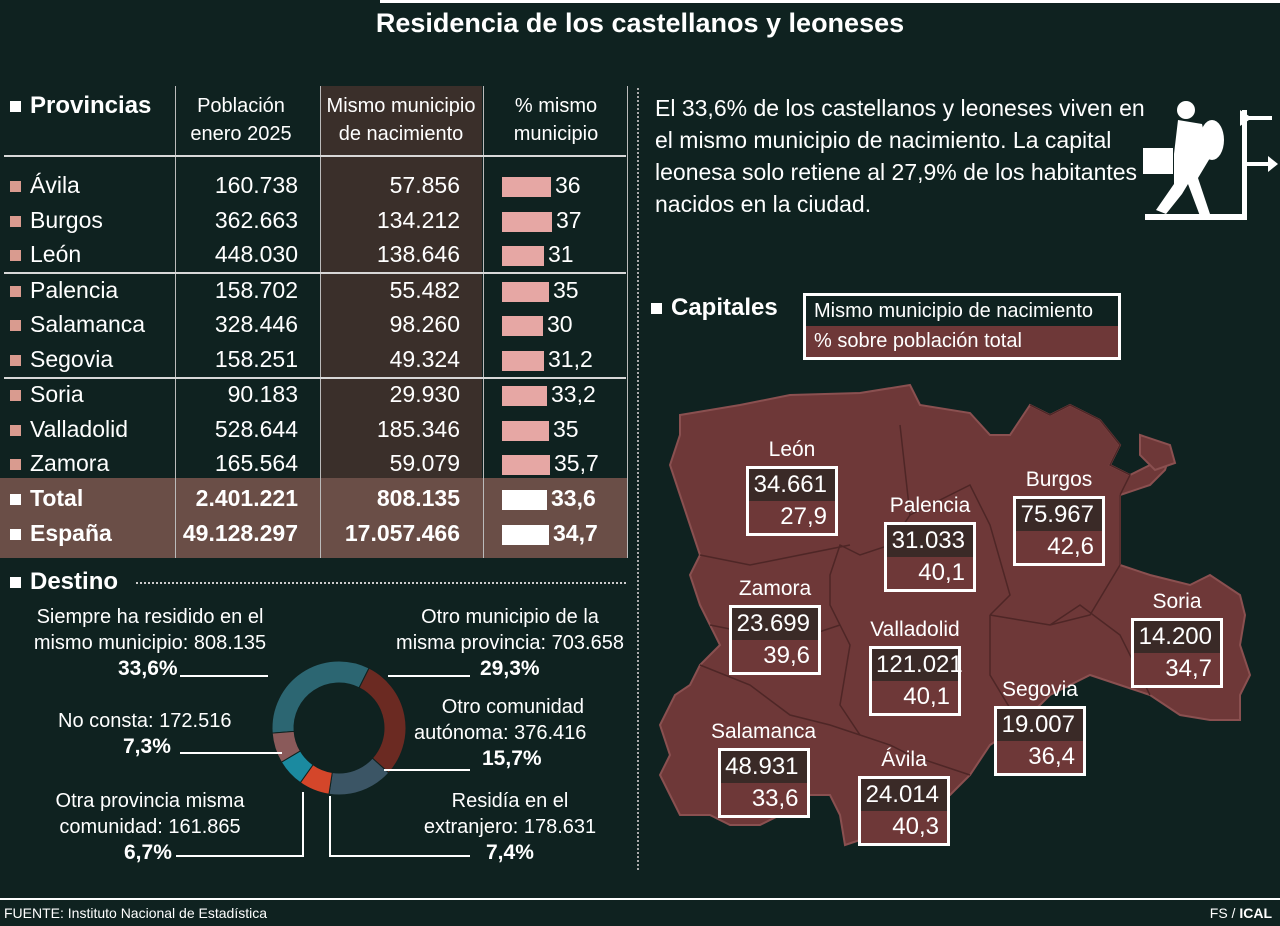  What do you see at coordinates (1241, 913) in the screenshot?
I see `credit: FS / ICAL` at bounding box center [1241, 913].